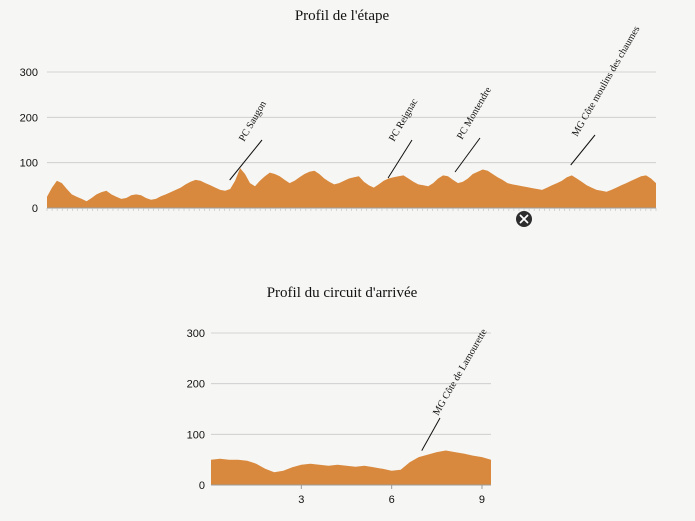  I want to click on climb-label: PC Reignac, so click(404, 119).